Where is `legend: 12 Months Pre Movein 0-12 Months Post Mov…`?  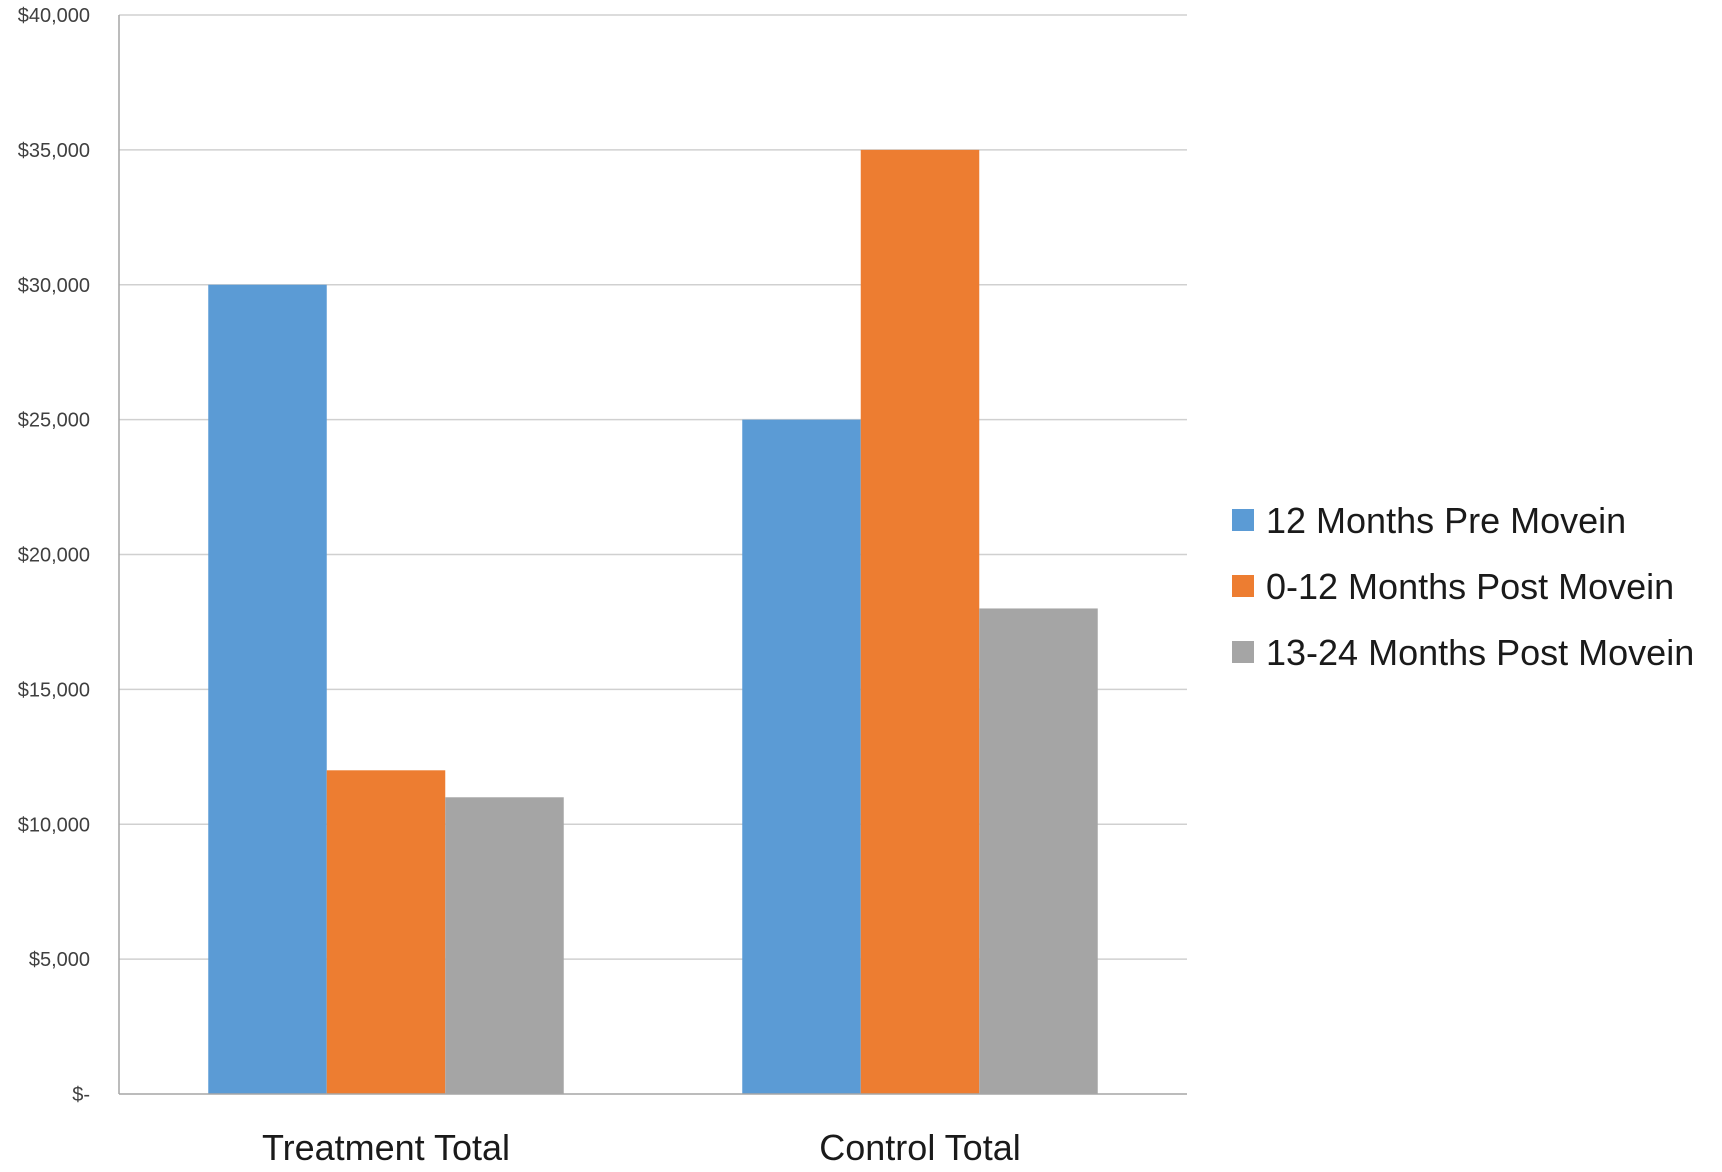
legend: 12 Months Pre Movein 0-12 Months Post Mov… is located at coordinates (1463, 586).